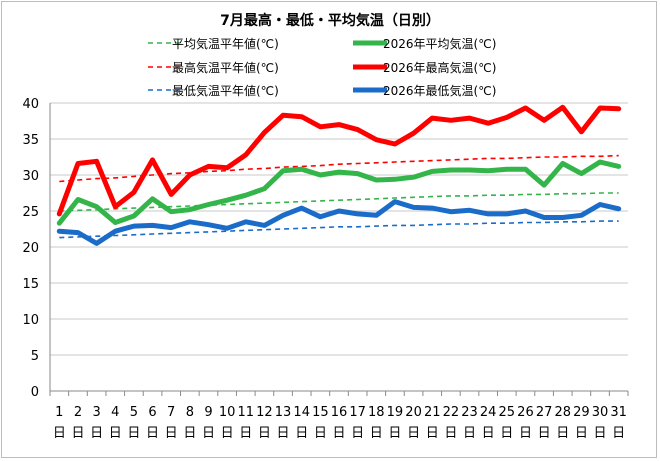 The image size is (660, 461). Describe the element at coordinates (152, 412) in the screenshot. I see `x-tick-label-6: 6` at that location.